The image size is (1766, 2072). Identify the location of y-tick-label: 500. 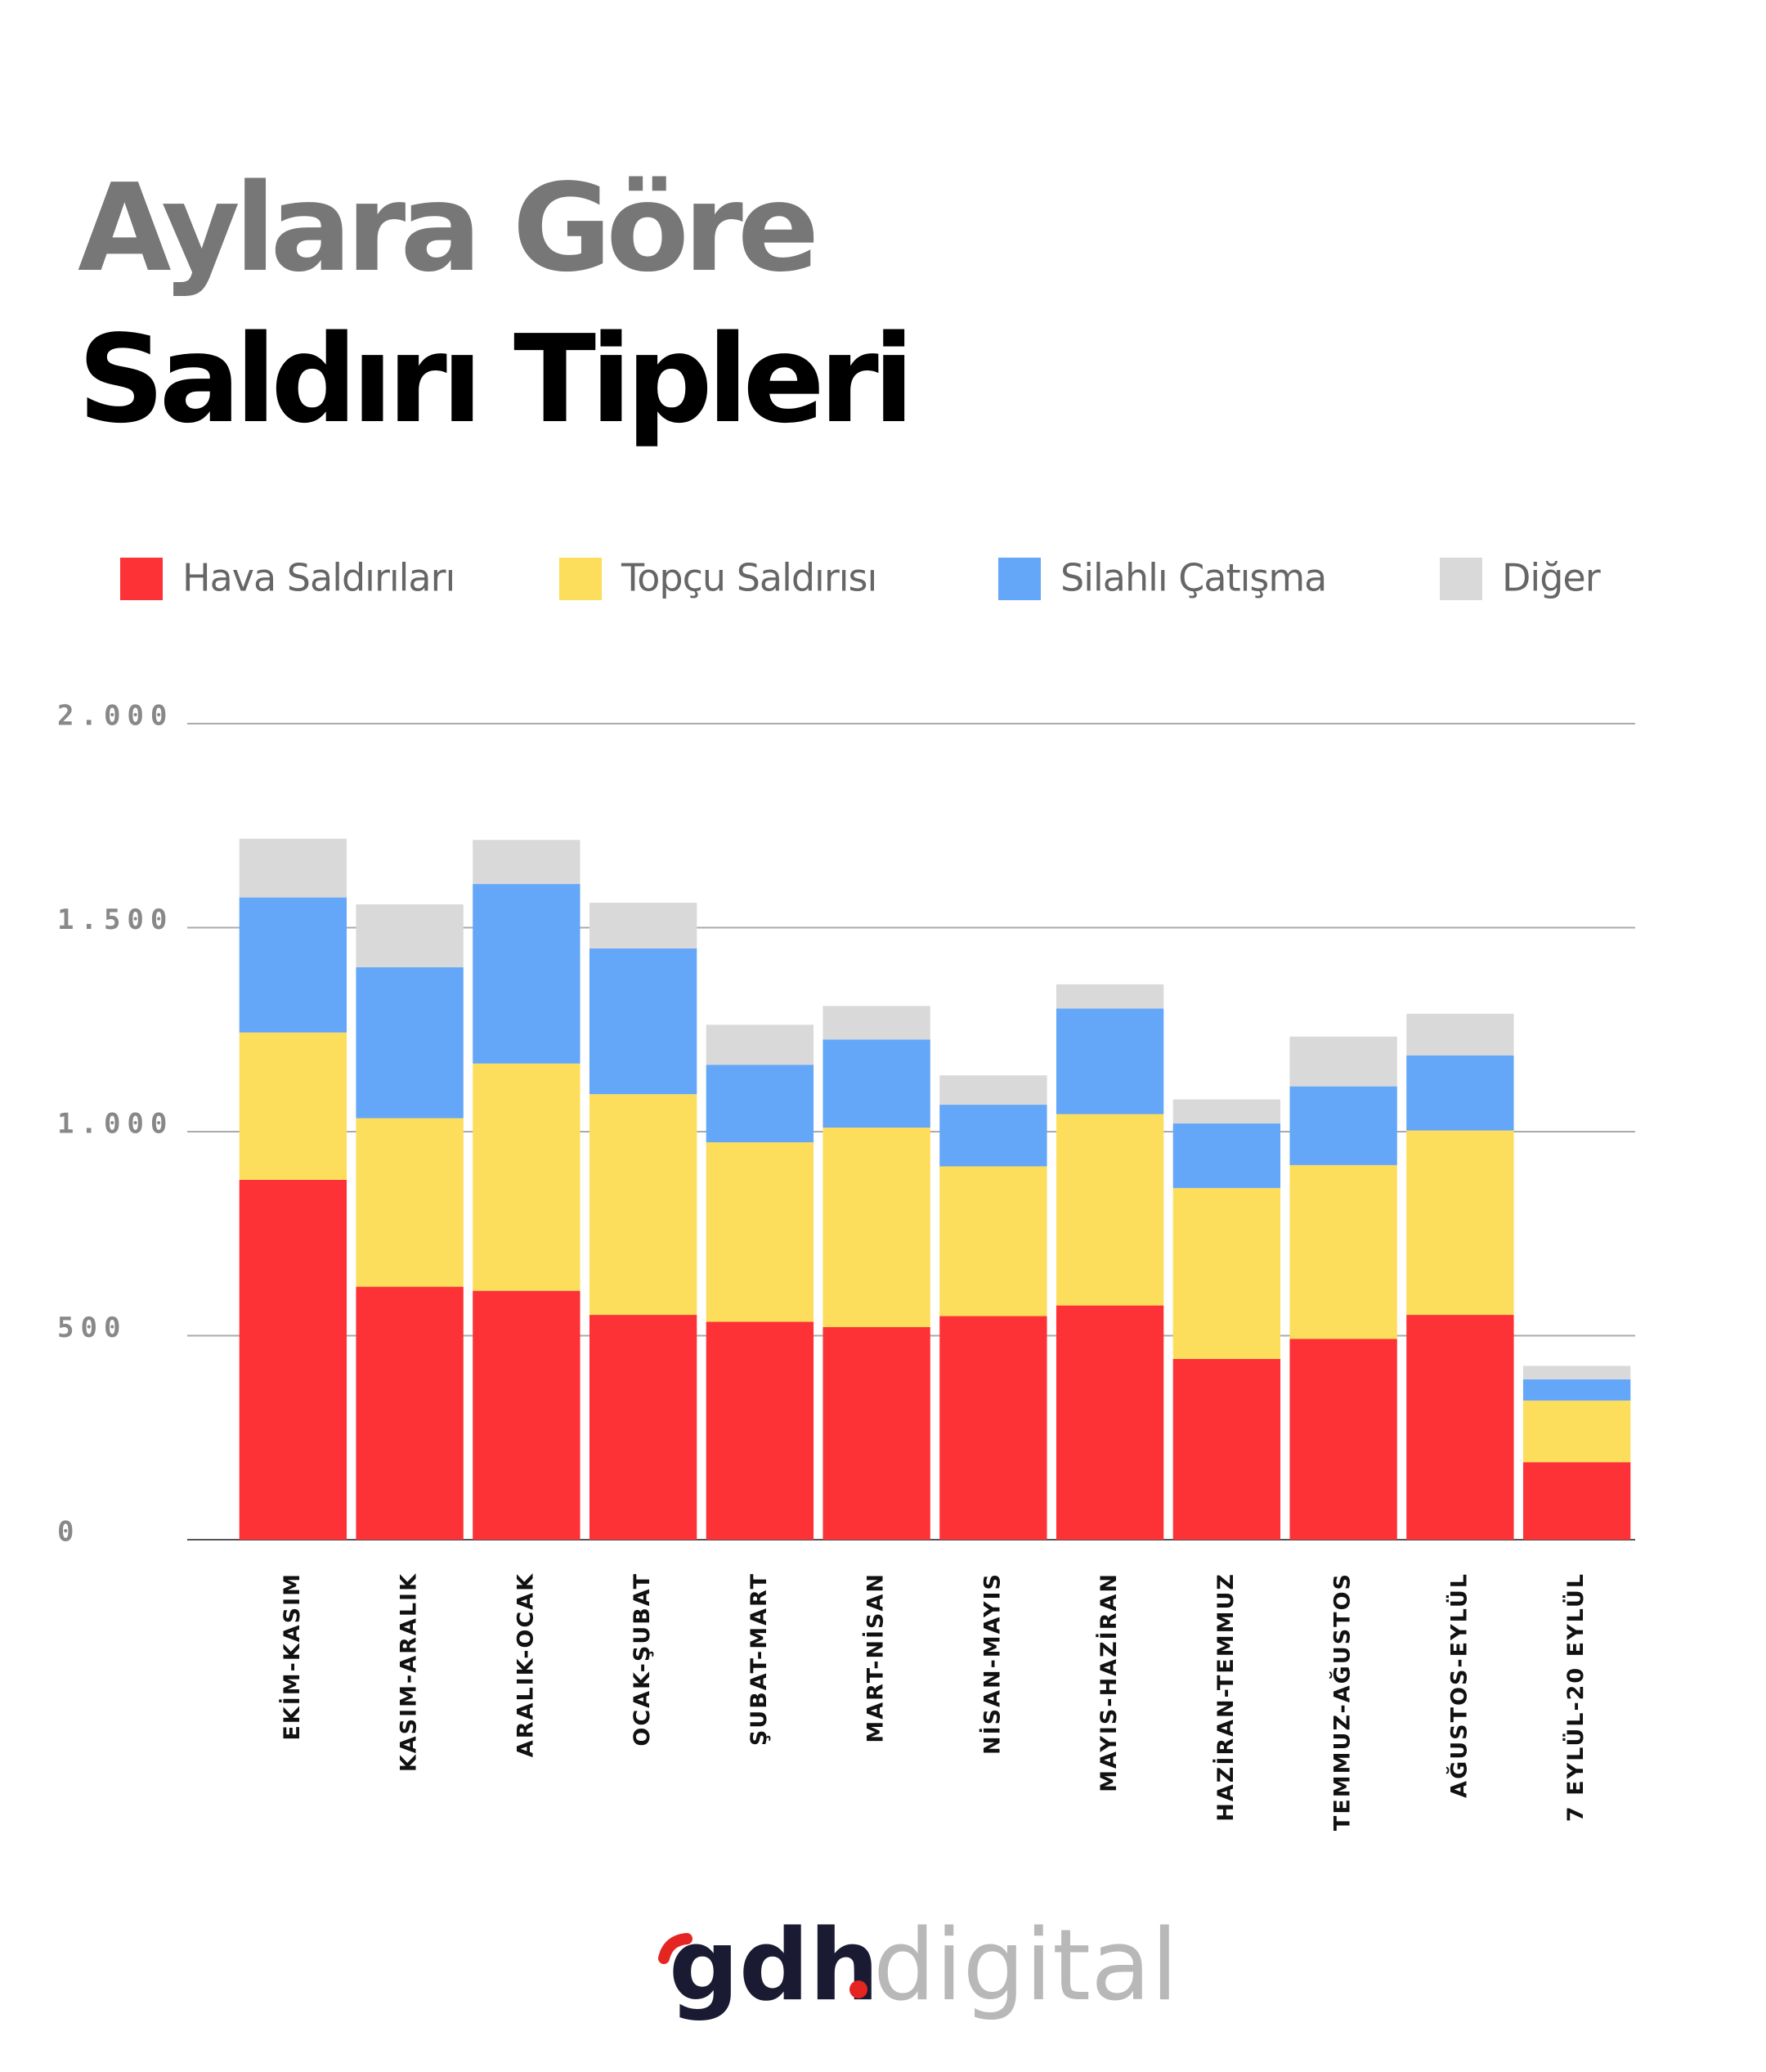
(92, 1328).